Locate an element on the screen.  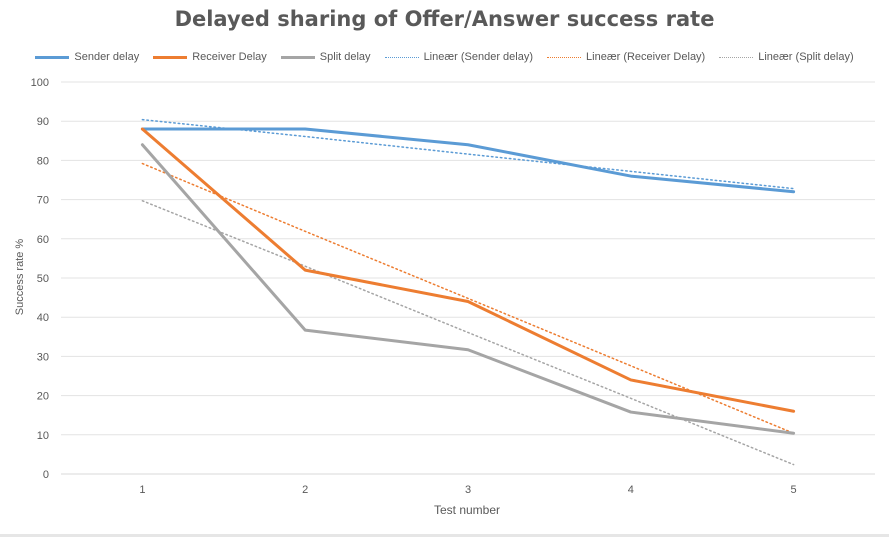
legend-item-split-delay: Split delay is located at coordinates (325, 57).